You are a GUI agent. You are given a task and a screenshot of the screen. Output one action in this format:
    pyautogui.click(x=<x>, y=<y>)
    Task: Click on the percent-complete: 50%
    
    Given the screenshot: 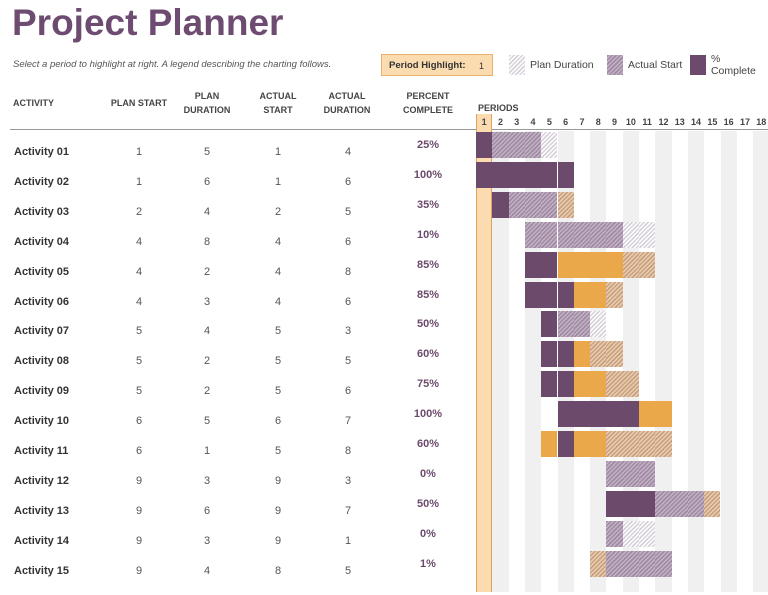 What is the action you would take?
    pyautogui.click(x=428, y=324)
    